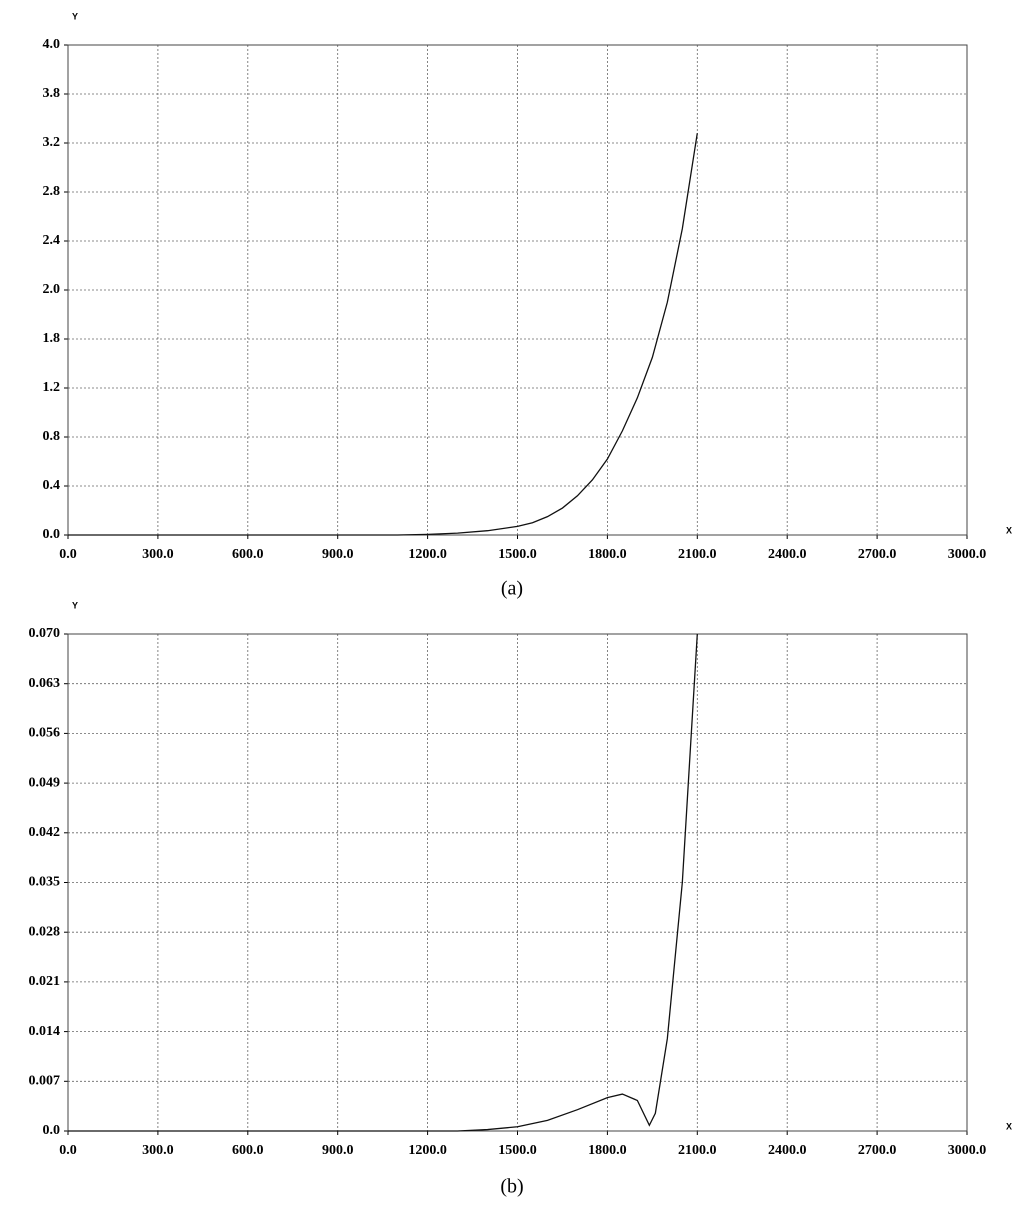 This screenshot has height=1210, width=1024. I want to click on y-tick-label: 0.4, so click(52, 485).